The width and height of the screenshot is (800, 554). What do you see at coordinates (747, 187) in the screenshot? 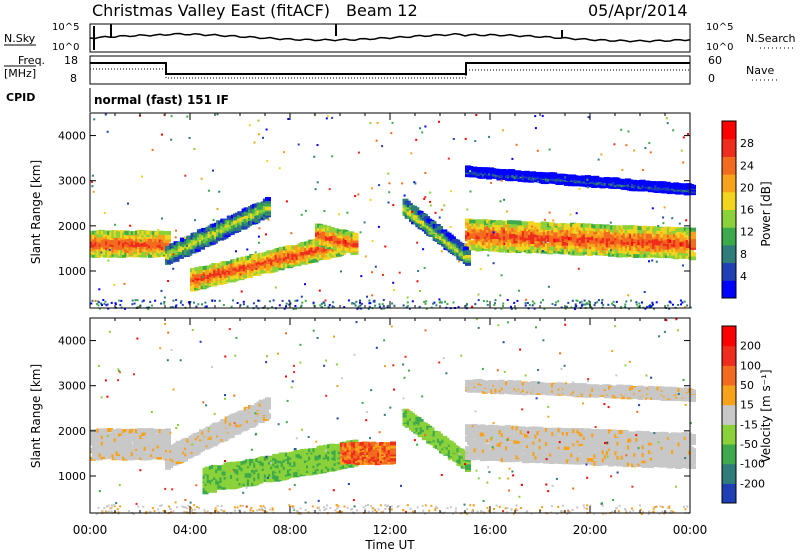
I see `colorbar-tick-label: 20` at bounding box center [747, 187].